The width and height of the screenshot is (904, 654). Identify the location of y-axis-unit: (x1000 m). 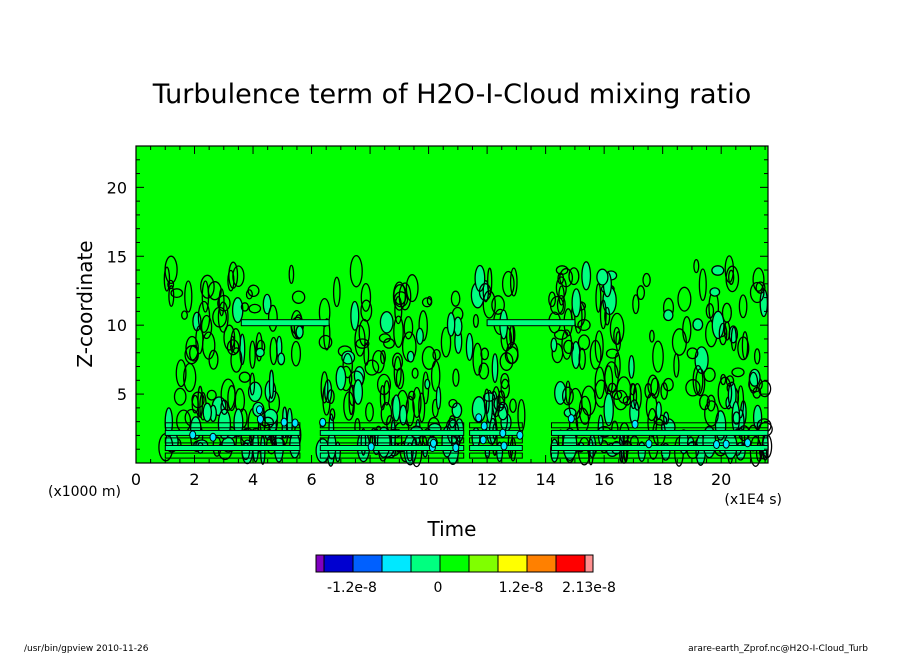
(84, 492).